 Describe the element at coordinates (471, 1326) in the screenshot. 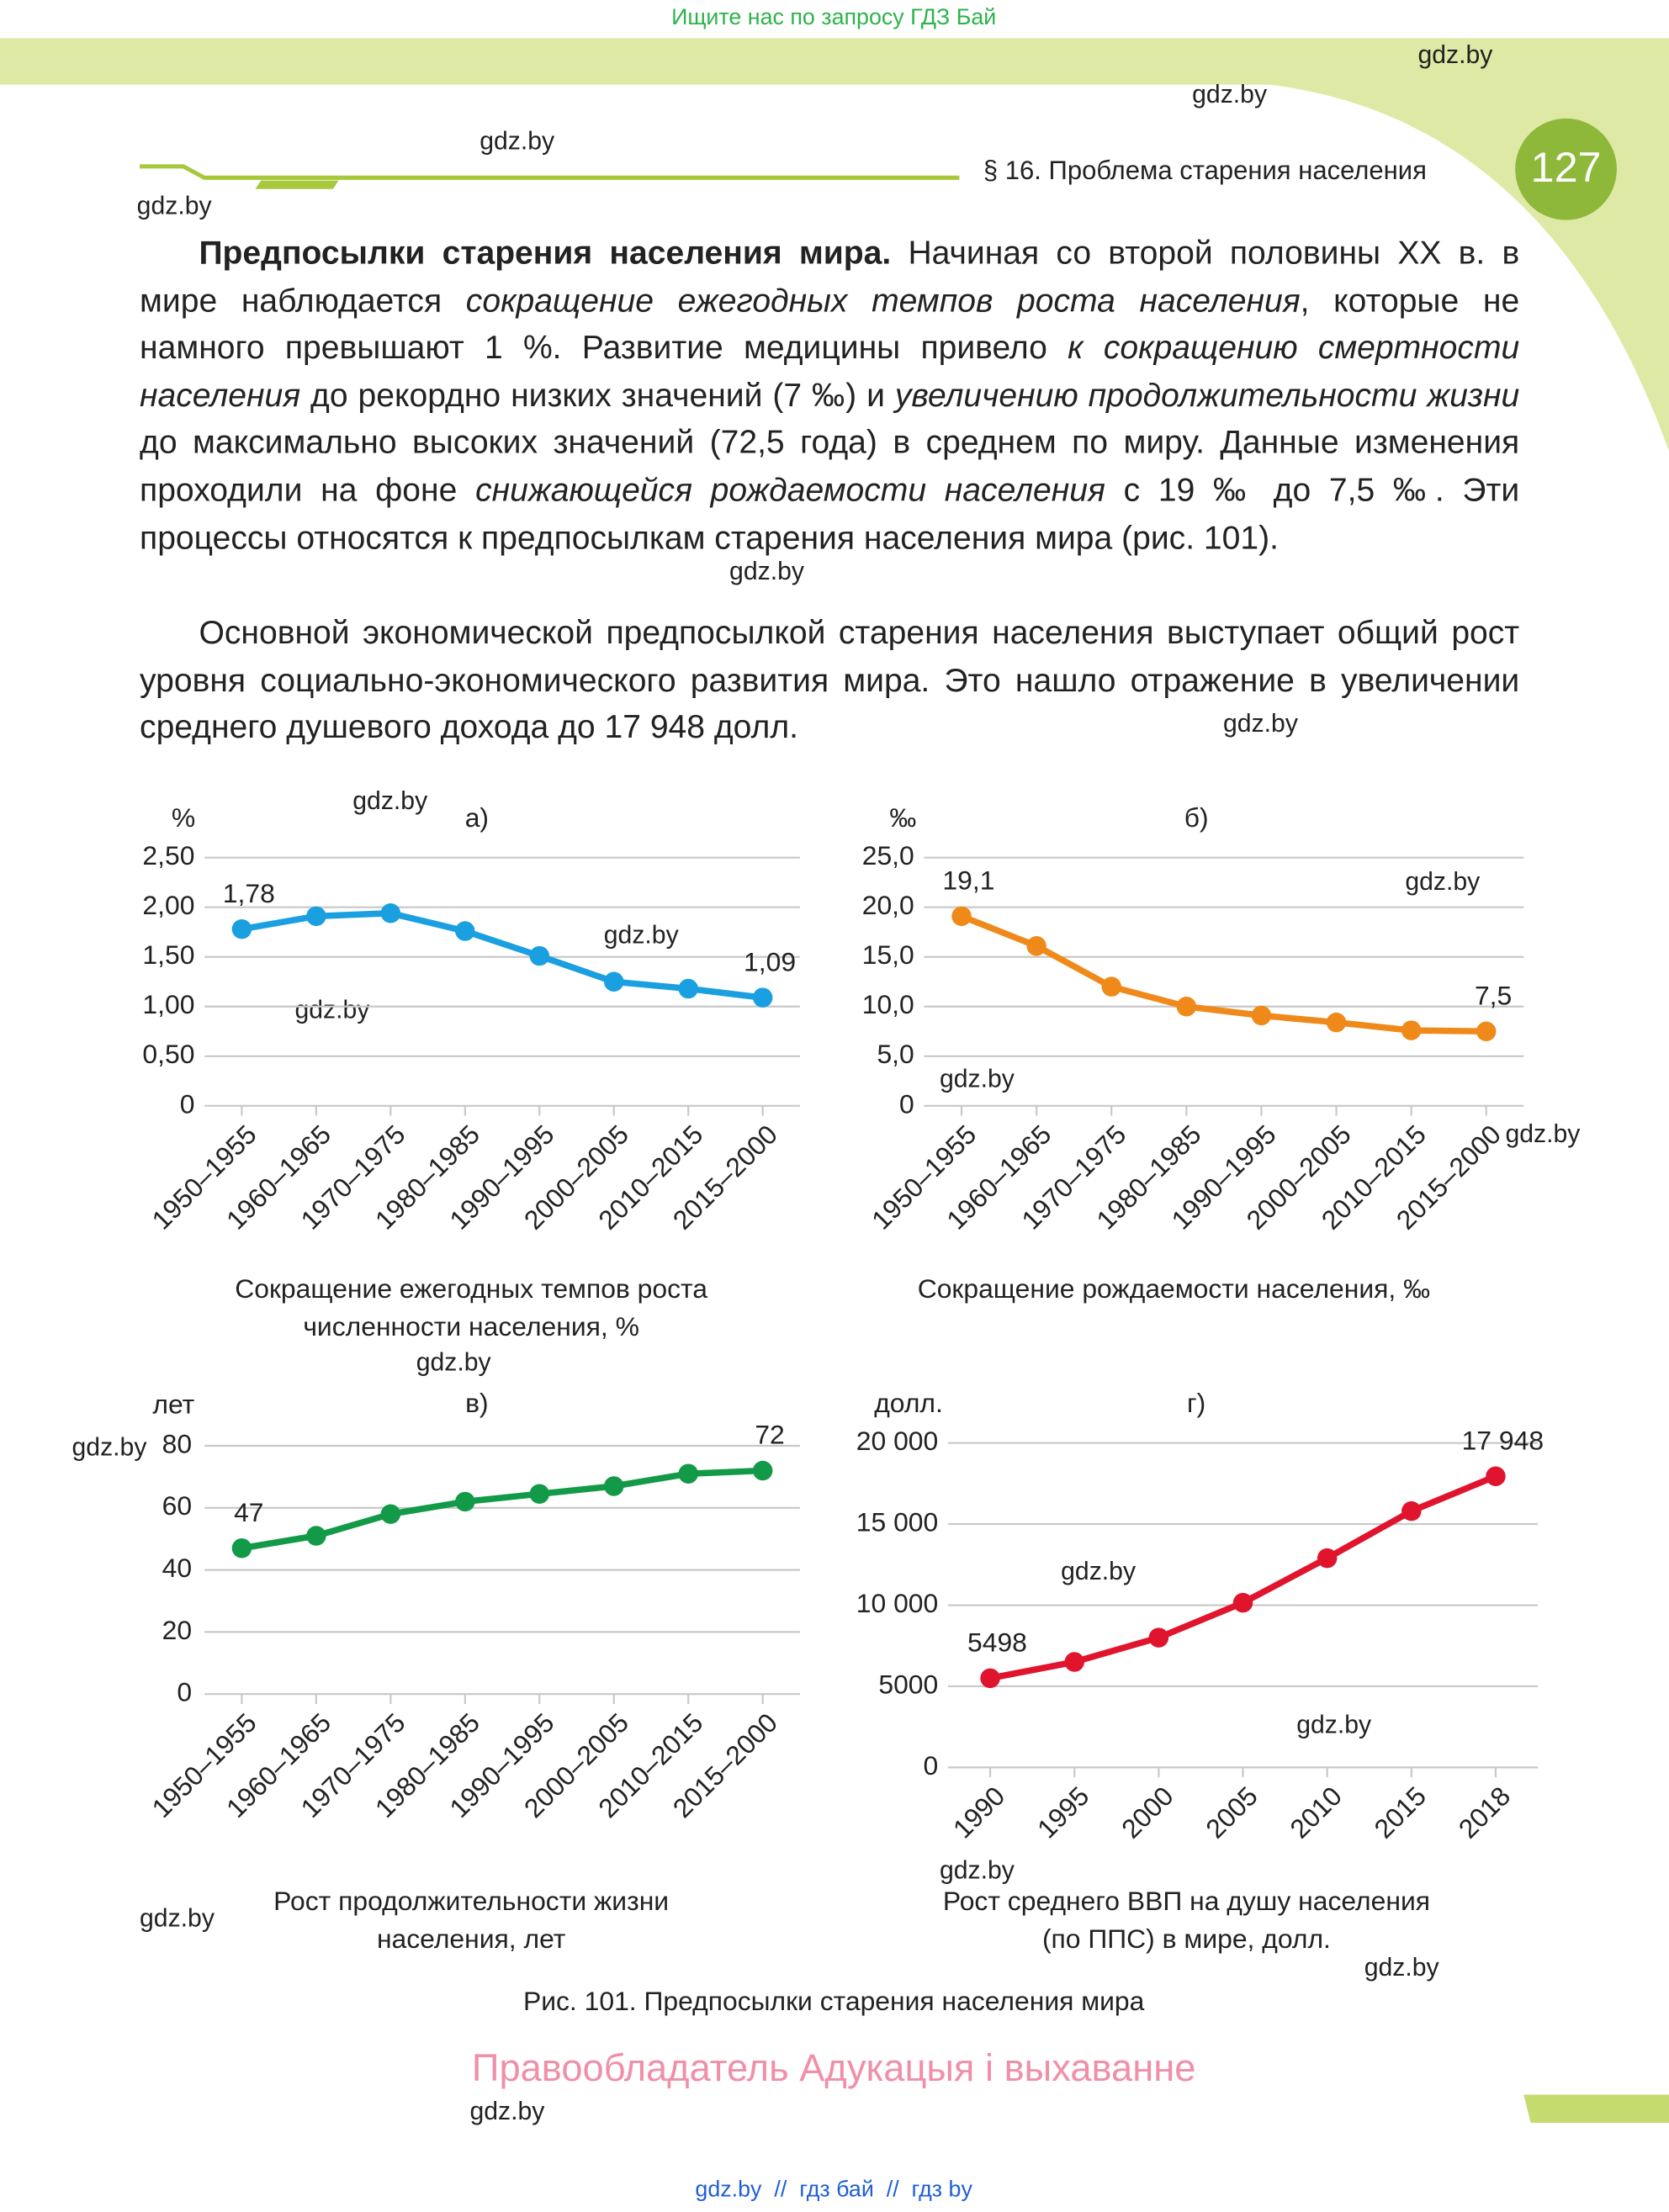

I see `chart-caption: численности населения, %` at that location.